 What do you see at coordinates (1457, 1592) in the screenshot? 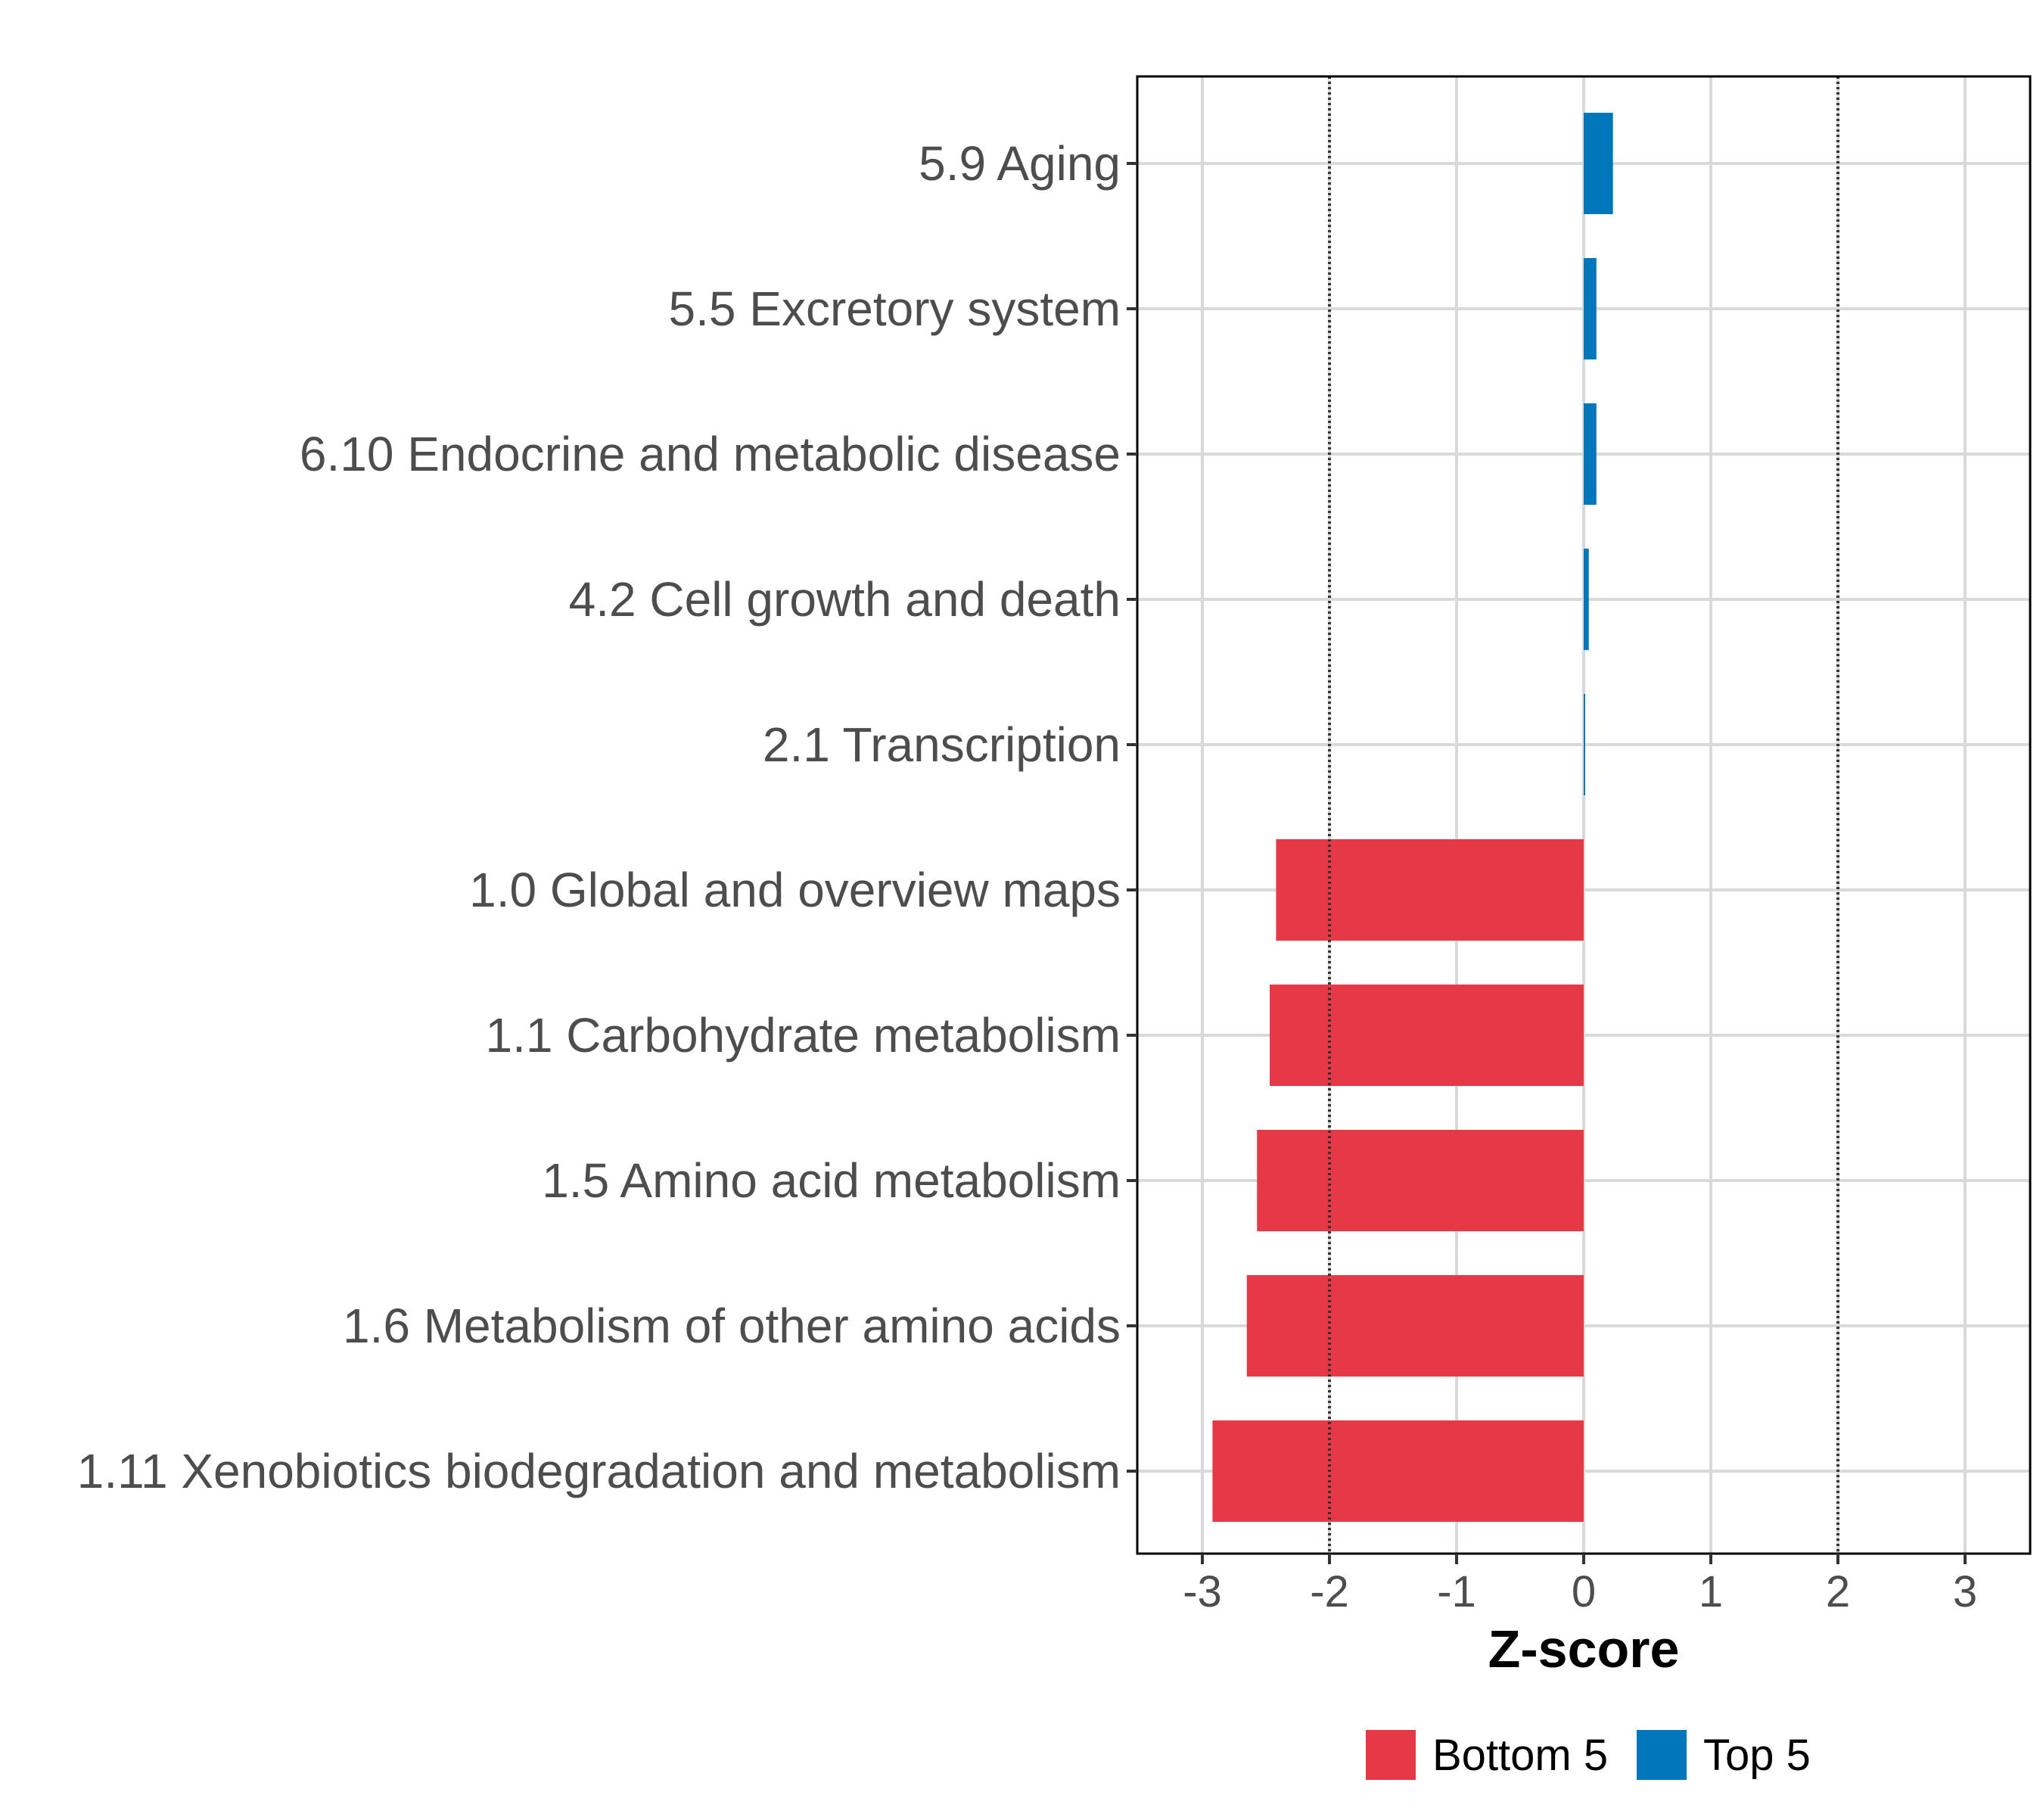
I see `x-tick-label: -1` at bounding box center [1457, 1592].